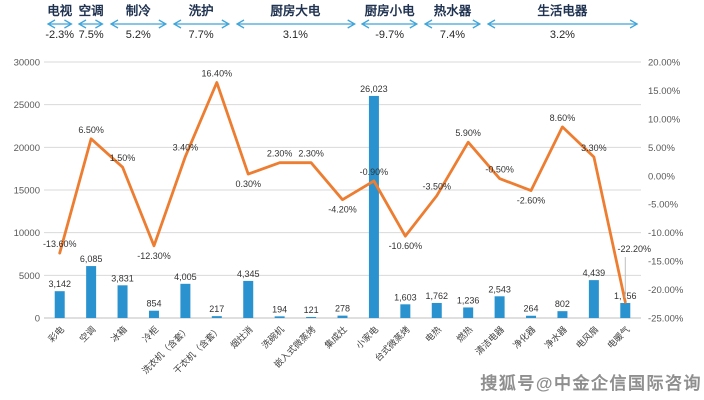 The height and width of the screenshot is (400, 704). What do you see at coordinates (436, 187) in the screenshot?
I see `line-value-label: -3.50%` at bounding box center [436, 187].